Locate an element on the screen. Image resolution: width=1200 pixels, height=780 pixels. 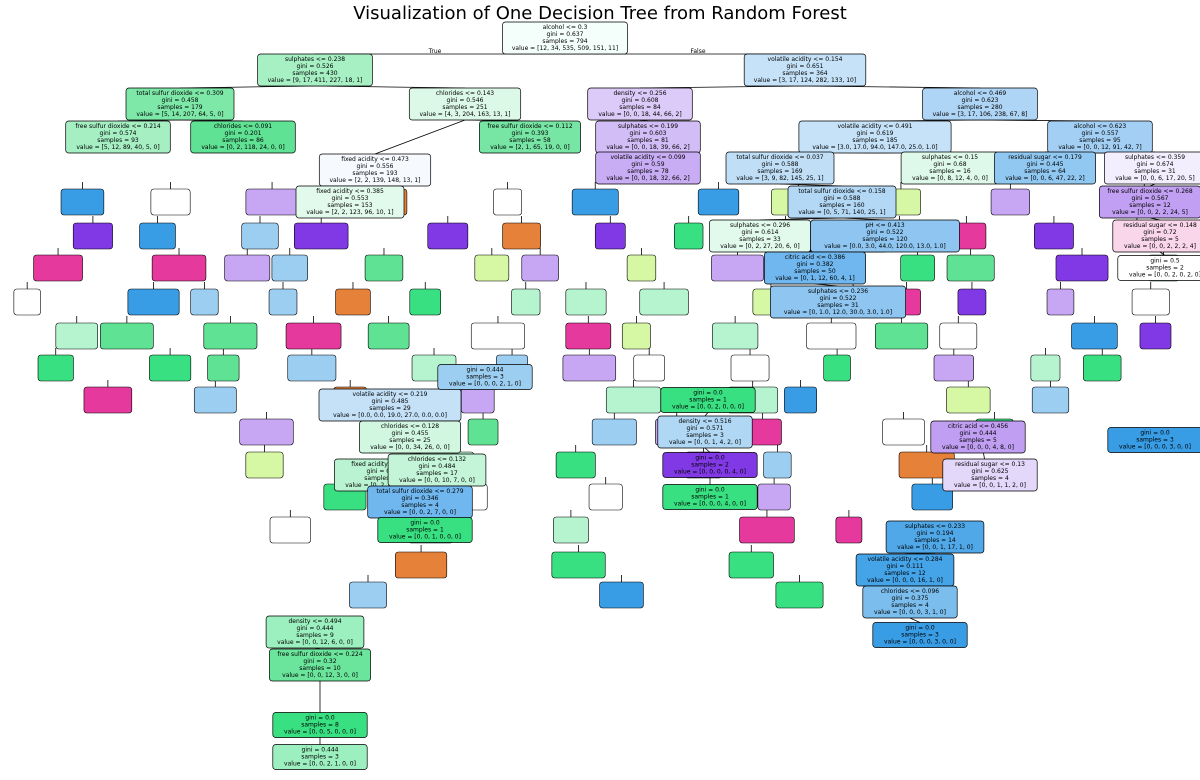
node-text: chlorides <= 0.132 is located at coordinates (437, 459).